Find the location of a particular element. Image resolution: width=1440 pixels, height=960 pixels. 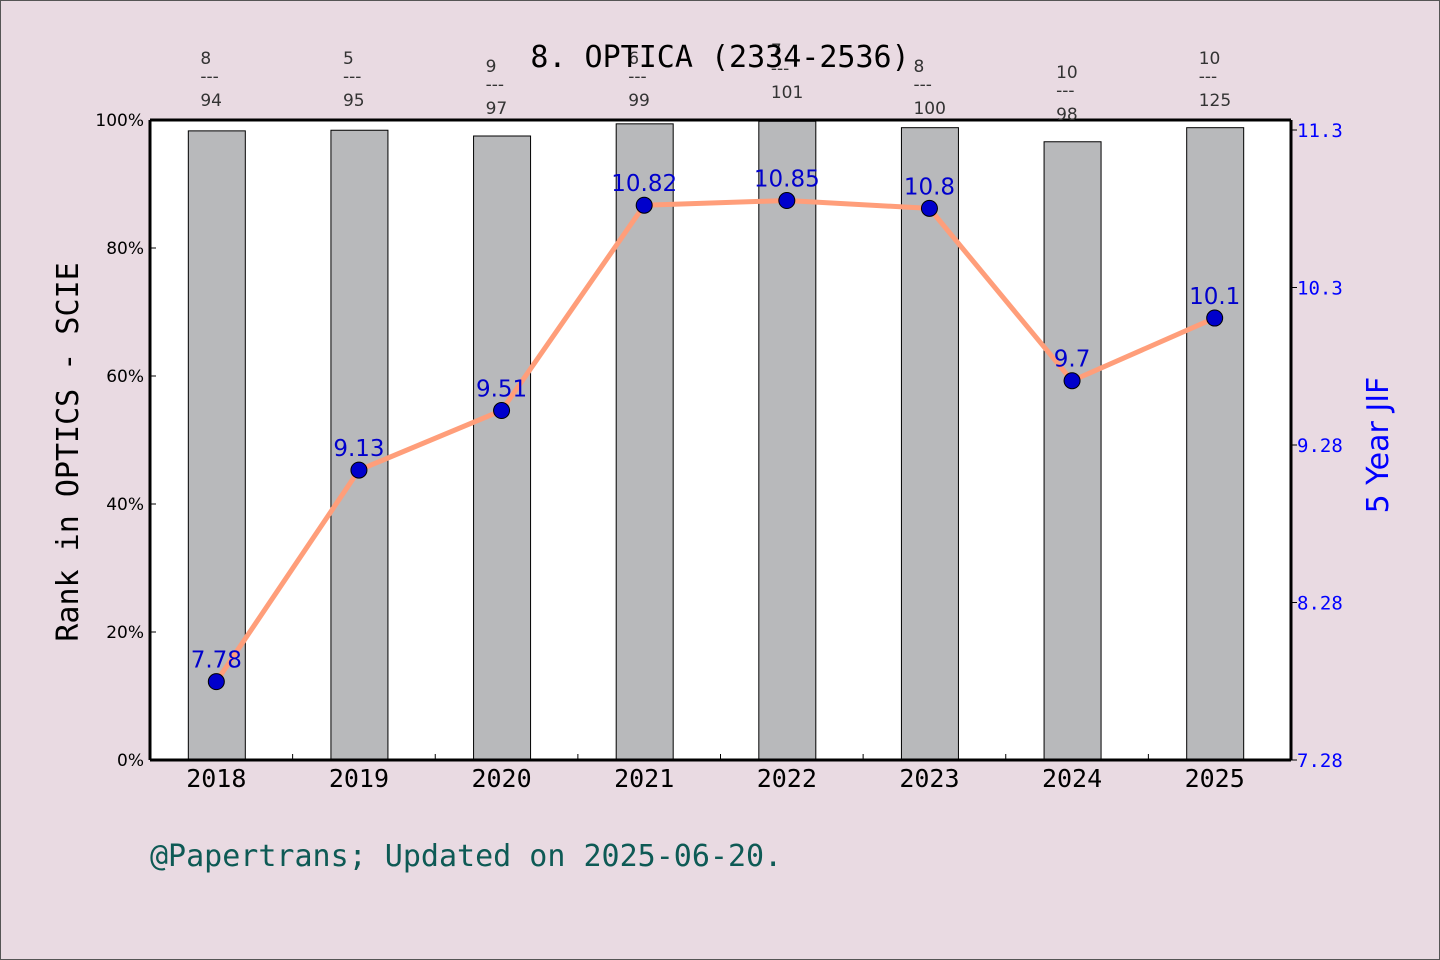

y-tick-right: 7.28 is located at coordinates (1320, 761).